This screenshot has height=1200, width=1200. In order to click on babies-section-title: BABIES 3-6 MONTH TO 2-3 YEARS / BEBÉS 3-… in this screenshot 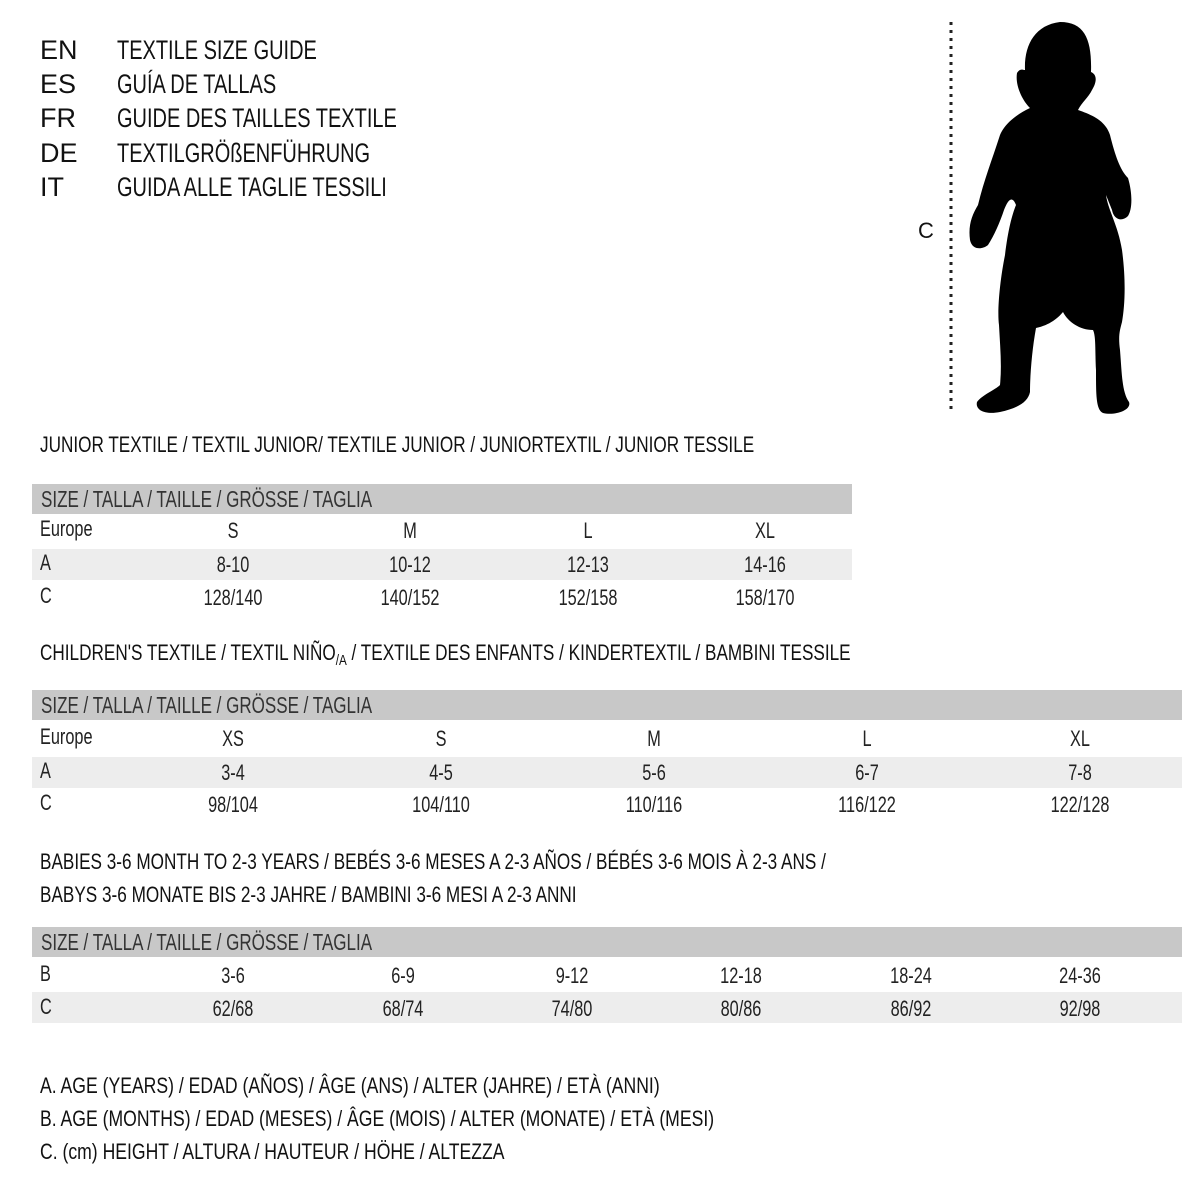, I will do `click(433, 861)`.